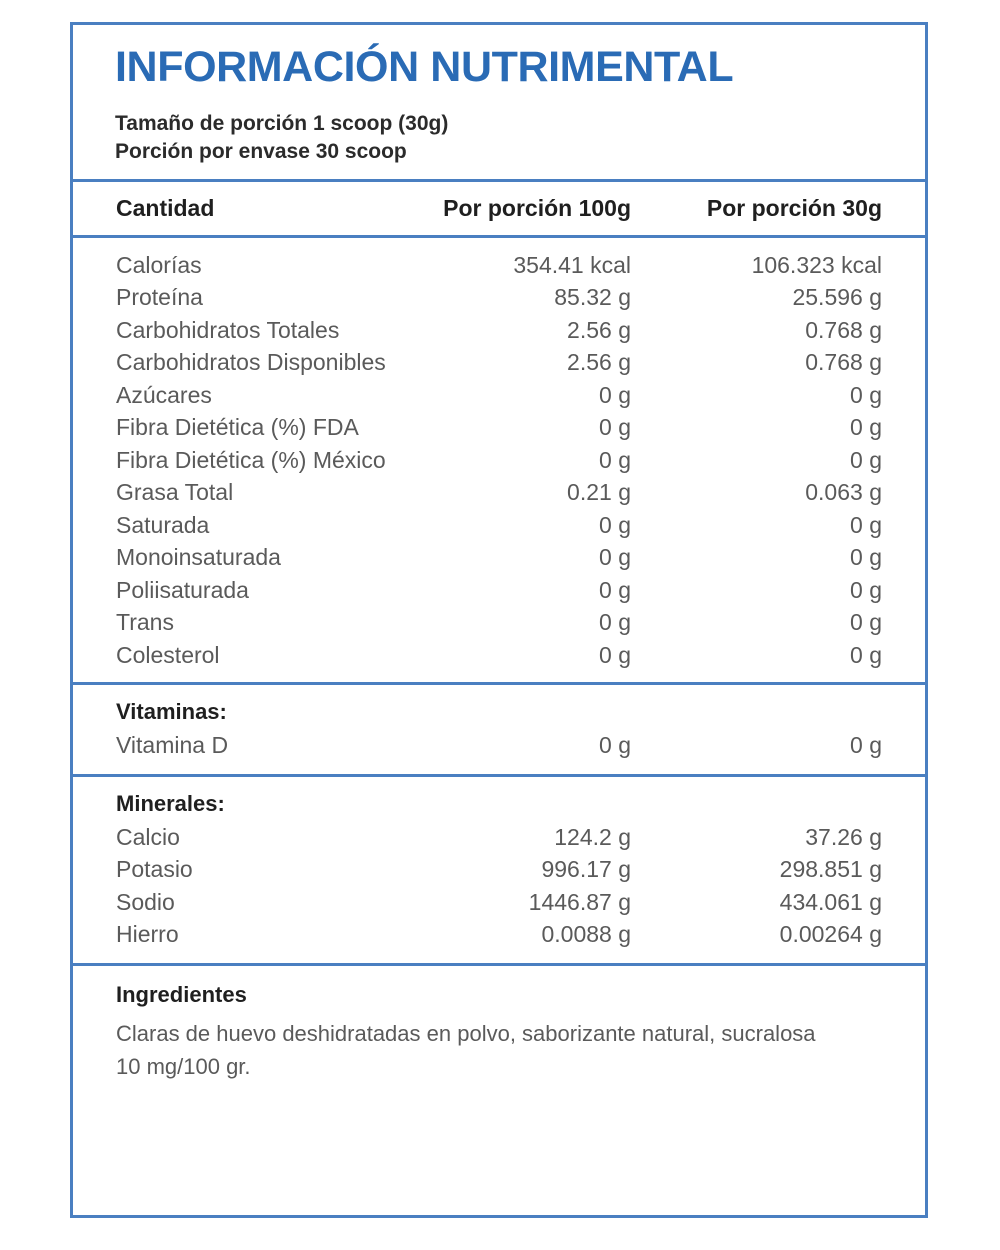 The image size is (1000, 1250). Describe the element at coordinates (794, 207) in the screenshot. I see `column-header-per-30g: Por porción 30g` at that location.